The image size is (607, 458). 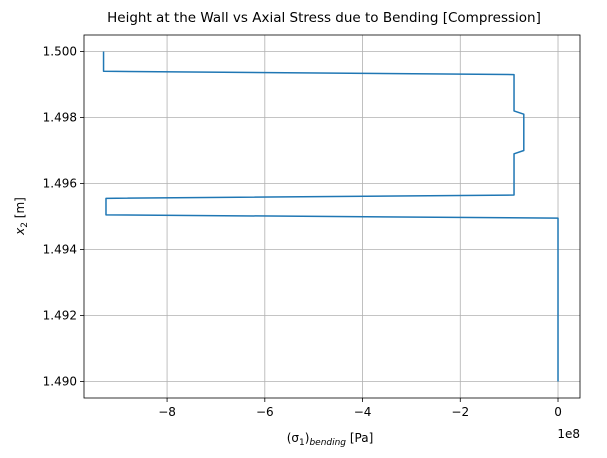 What do you see at coordinates (60, 52) in the screenshot?
I see `y-tick-label: 1.500` at bounding box center [60, 52].